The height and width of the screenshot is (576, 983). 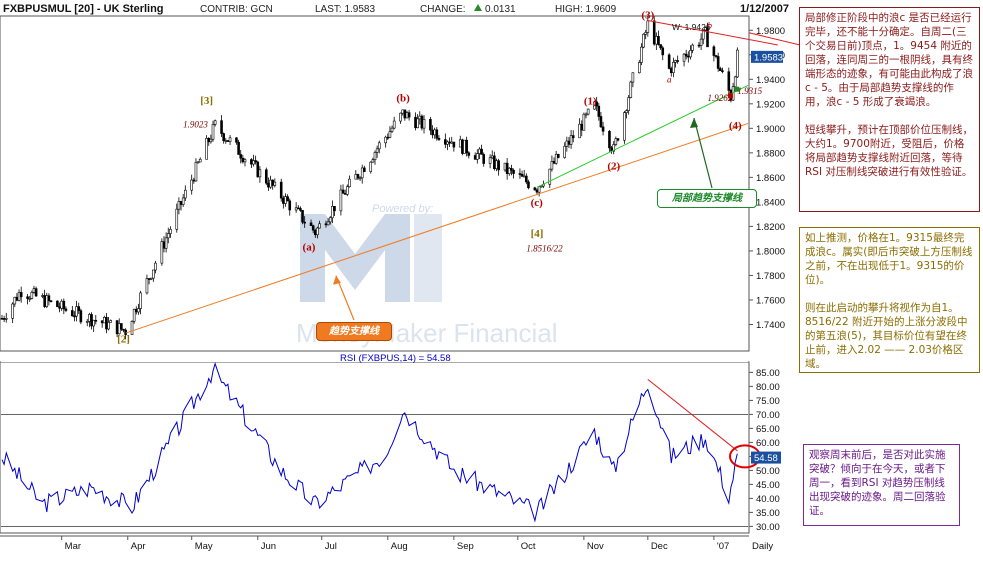 I want to click on rsi-y-tick-label: 85.00, so click(x=768, y=373).